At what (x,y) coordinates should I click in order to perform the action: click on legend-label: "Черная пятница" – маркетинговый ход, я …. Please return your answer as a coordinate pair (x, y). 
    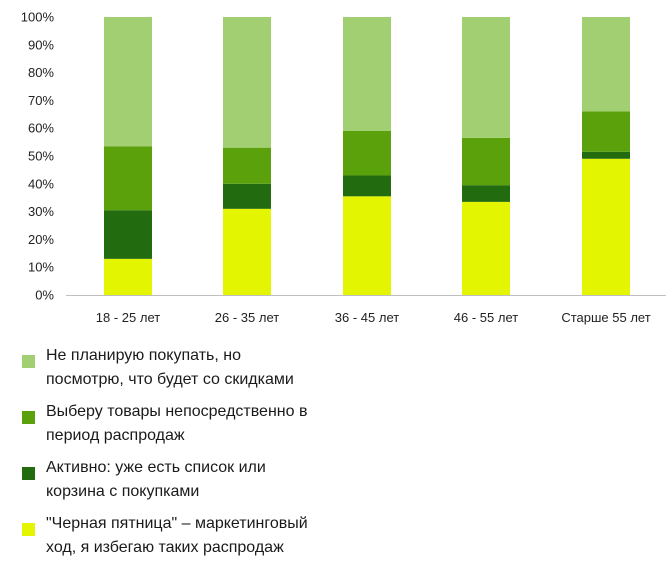
    Looking at the image, I should click on (177, 535).